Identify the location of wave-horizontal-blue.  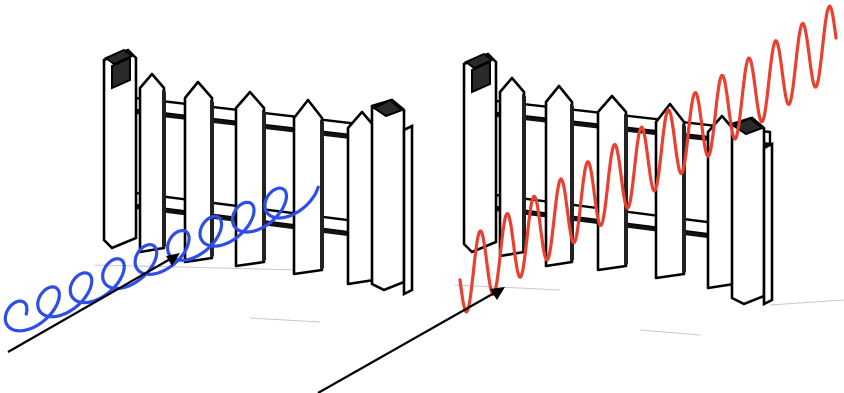
(161, 259).